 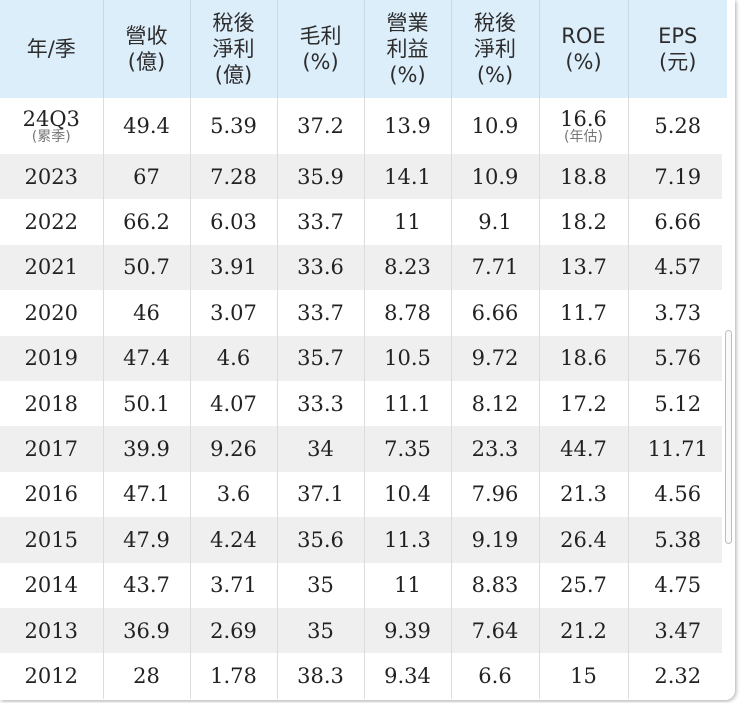 What do you see at coordinates (677, 358) in the screenshot?
I see `cell-eps: 5.76` at bounding box center [677, 358].